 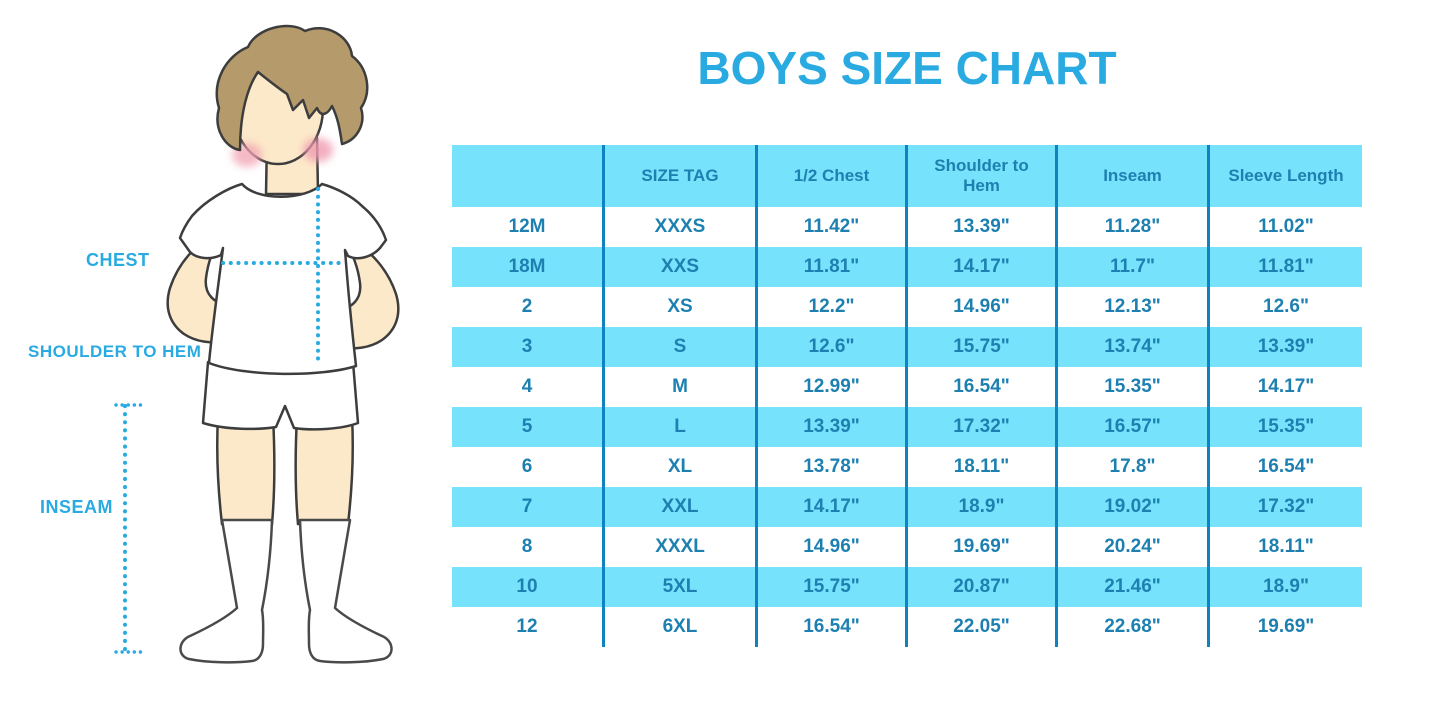 I want to click on table-cell: 19.02", so click(x=1131, y=507).